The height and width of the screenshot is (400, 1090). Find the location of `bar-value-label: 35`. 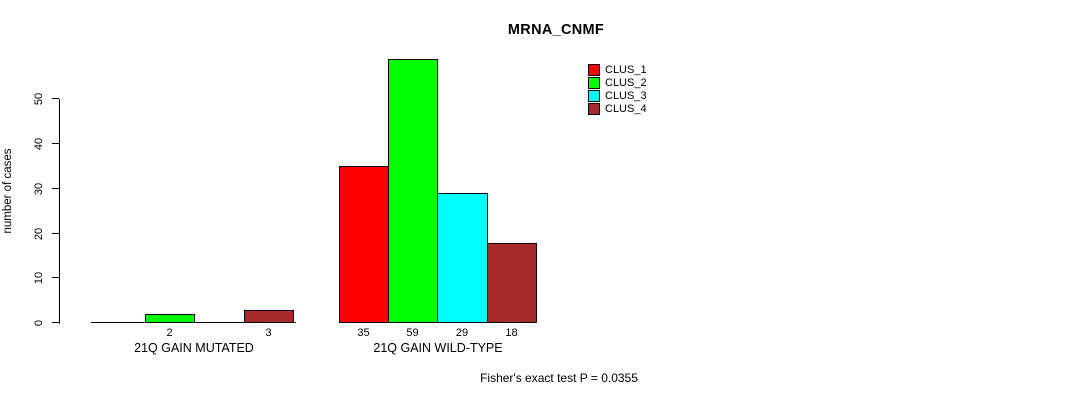

bar-value-label: 35 is located at coordinates (363, 333).